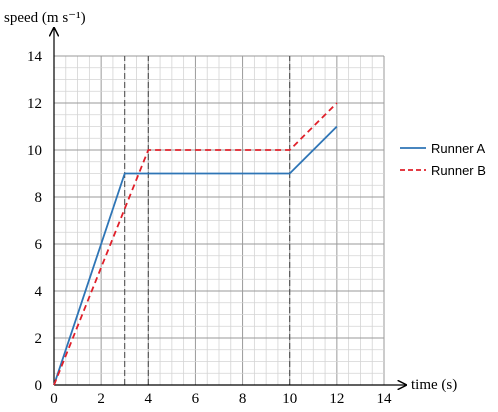 Image resolution: width=498 pixels, height=412 pixels. What do you see at coordinates (39, 292) in the screenshot?
I see `y-tick-label: 4` at bounding box center [39, 292].